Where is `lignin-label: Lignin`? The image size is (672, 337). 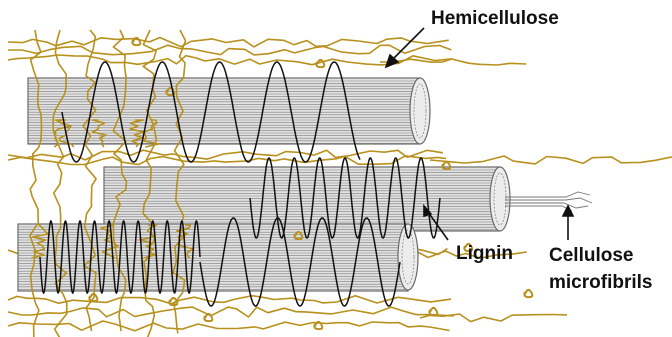 lignin-label: Lignin is located at coordinates (484, 253).